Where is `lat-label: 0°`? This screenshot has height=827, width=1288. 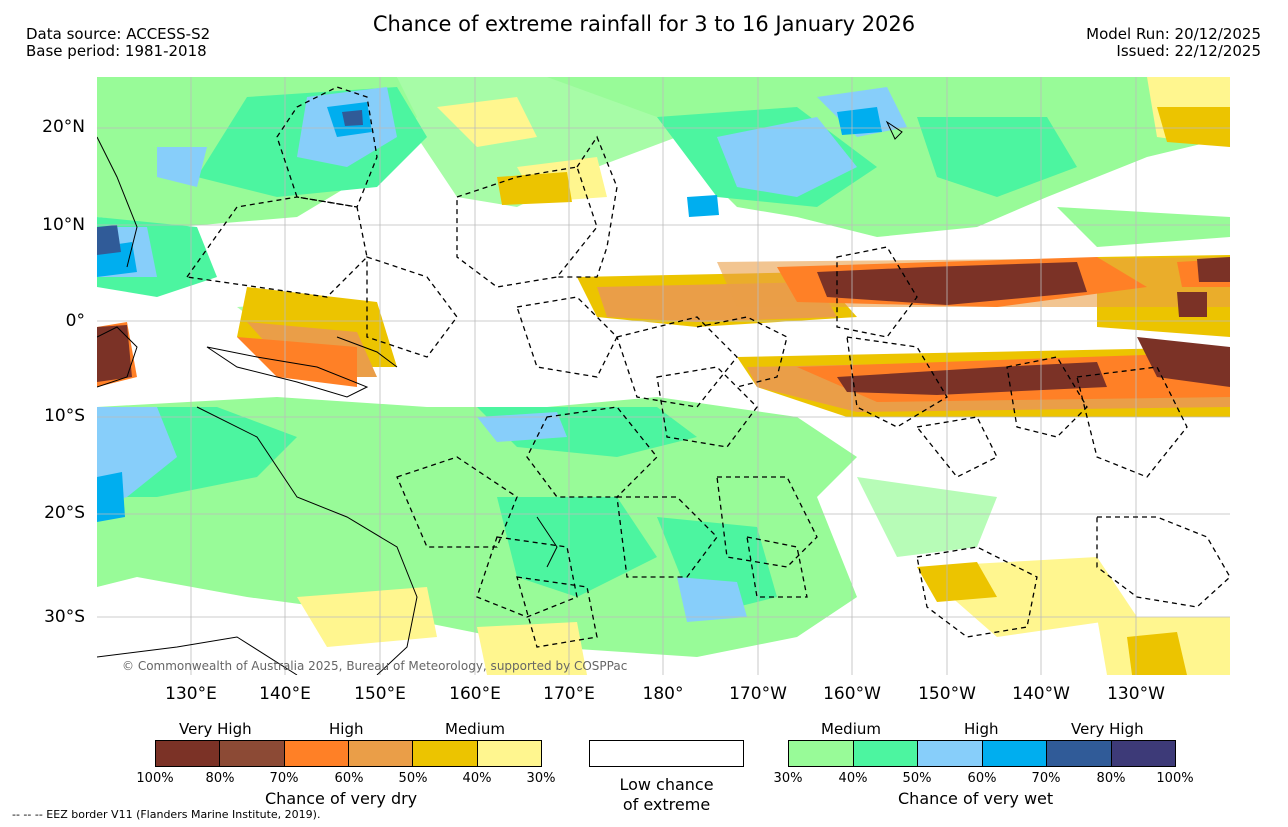
lat-label: 0° is located at coordinates (75, 321).